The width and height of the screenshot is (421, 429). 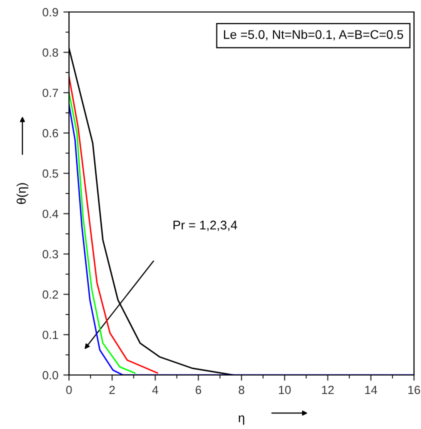 I want to click on x-tick-label: 2, so click(x=112, y=390).